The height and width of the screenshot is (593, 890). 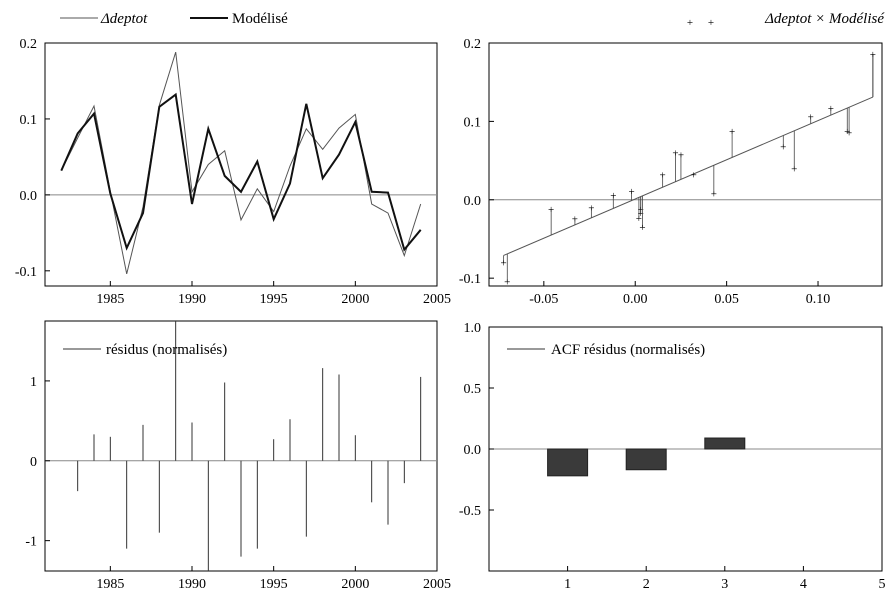 I want to click on x-tick-label: -0.05, so click(x=543, y=299).